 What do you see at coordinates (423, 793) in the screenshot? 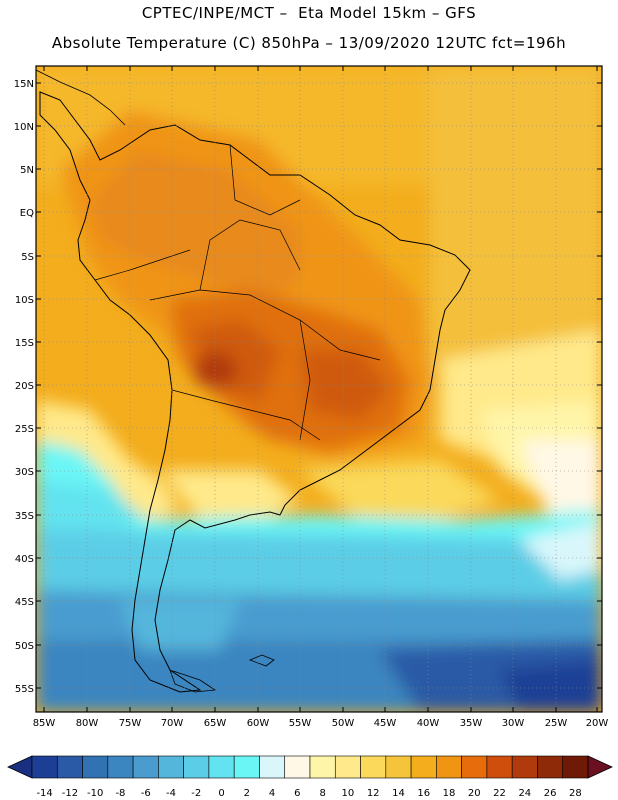
I see `colorbar-label: 16` at bounding box center [423, 793].